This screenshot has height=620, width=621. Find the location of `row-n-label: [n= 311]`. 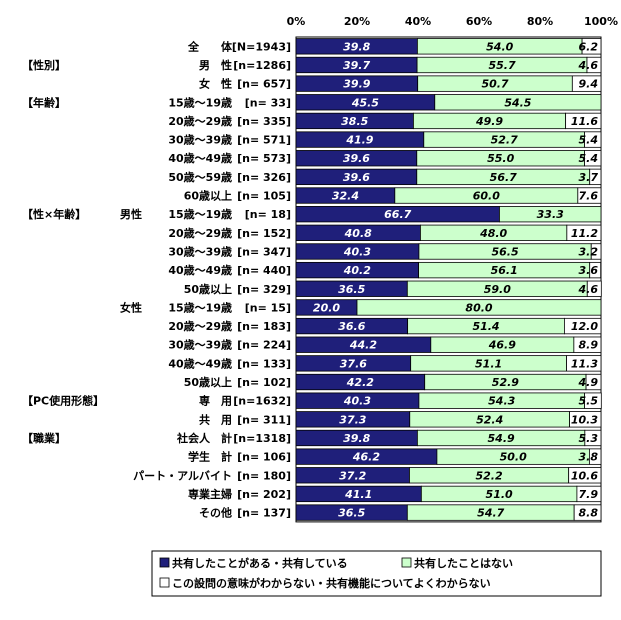

row-n-label: [n= 311] is located at coordinates (264, 419).